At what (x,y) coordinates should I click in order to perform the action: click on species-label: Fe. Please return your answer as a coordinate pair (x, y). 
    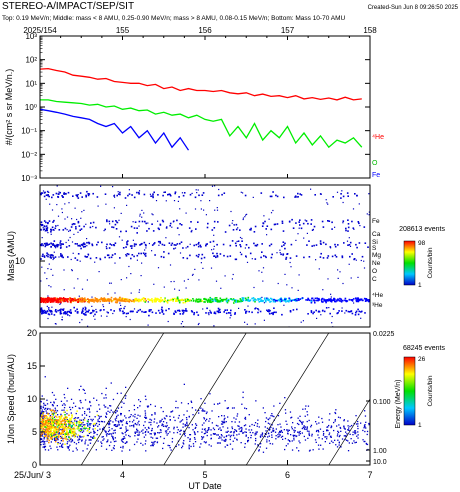
    Looking at the image, I should click on (376, 221).